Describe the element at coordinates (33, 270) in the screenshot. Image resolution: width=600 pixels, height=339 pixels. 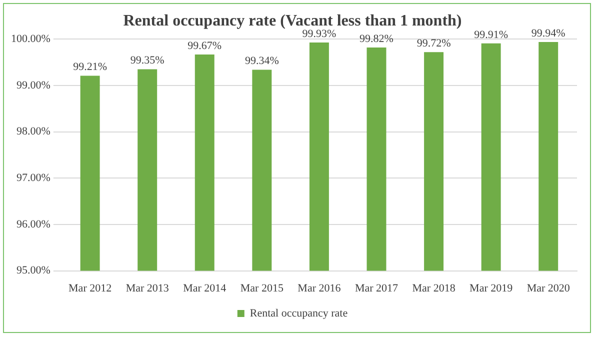
I see `y-tick-label: 95.00%` at that location.